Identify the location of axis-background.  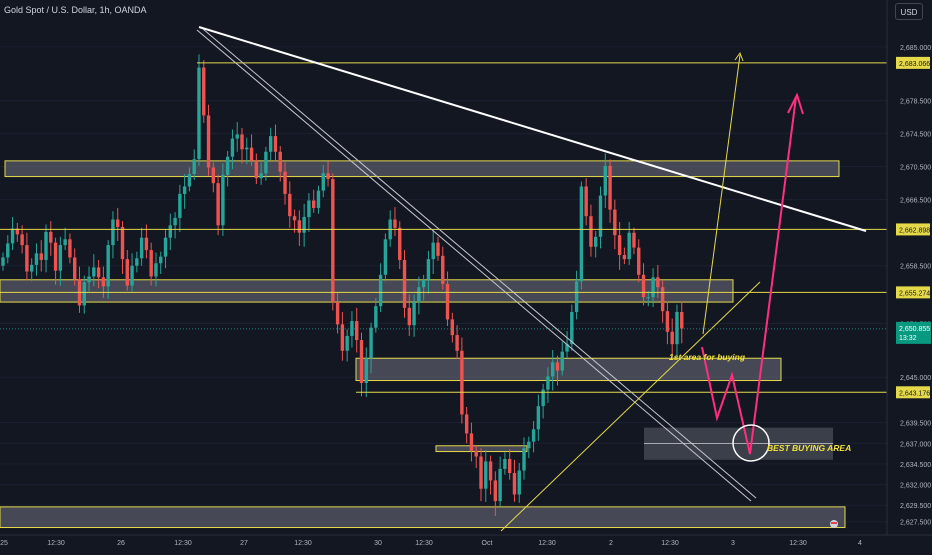
(909, 275).